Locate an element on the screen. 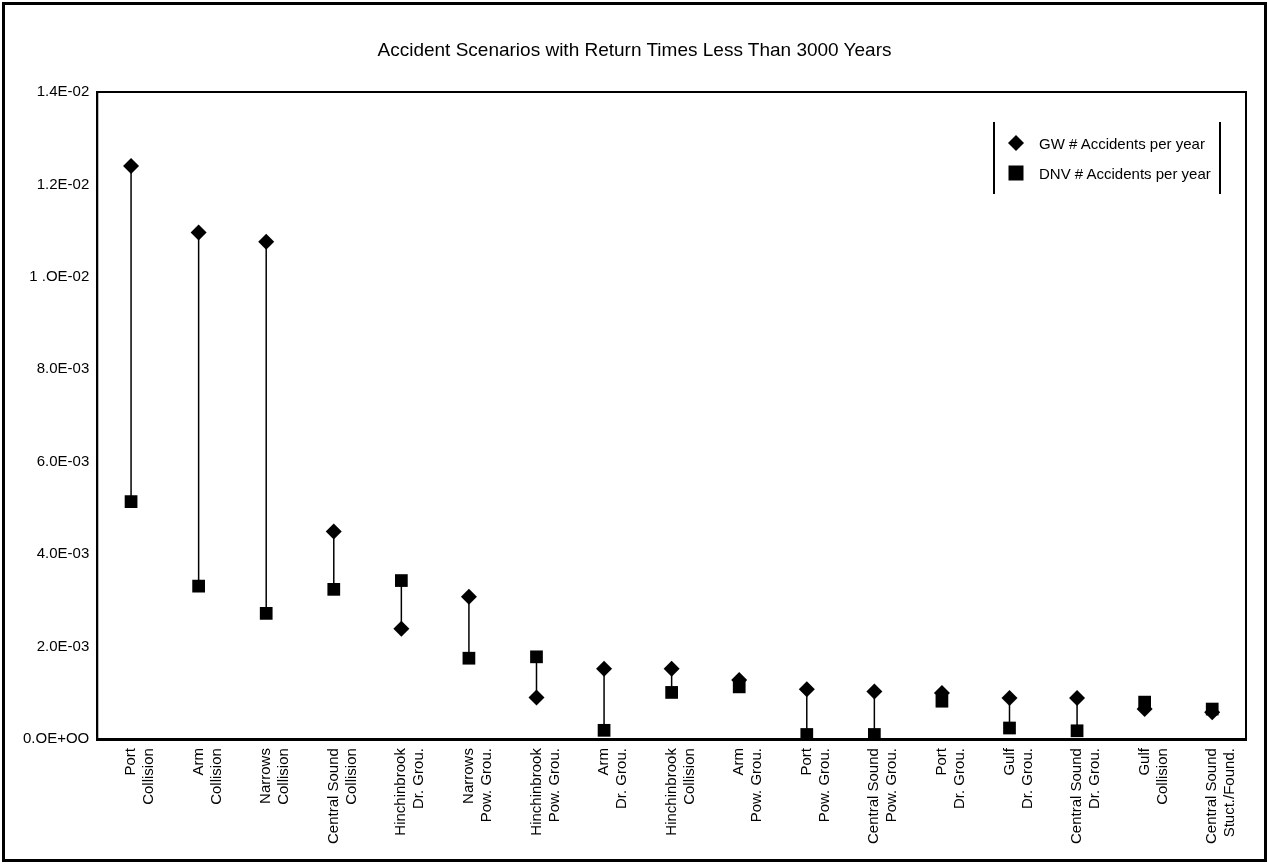  x-tick-label: Central Sound Collision is located at coordinates (341, 796).